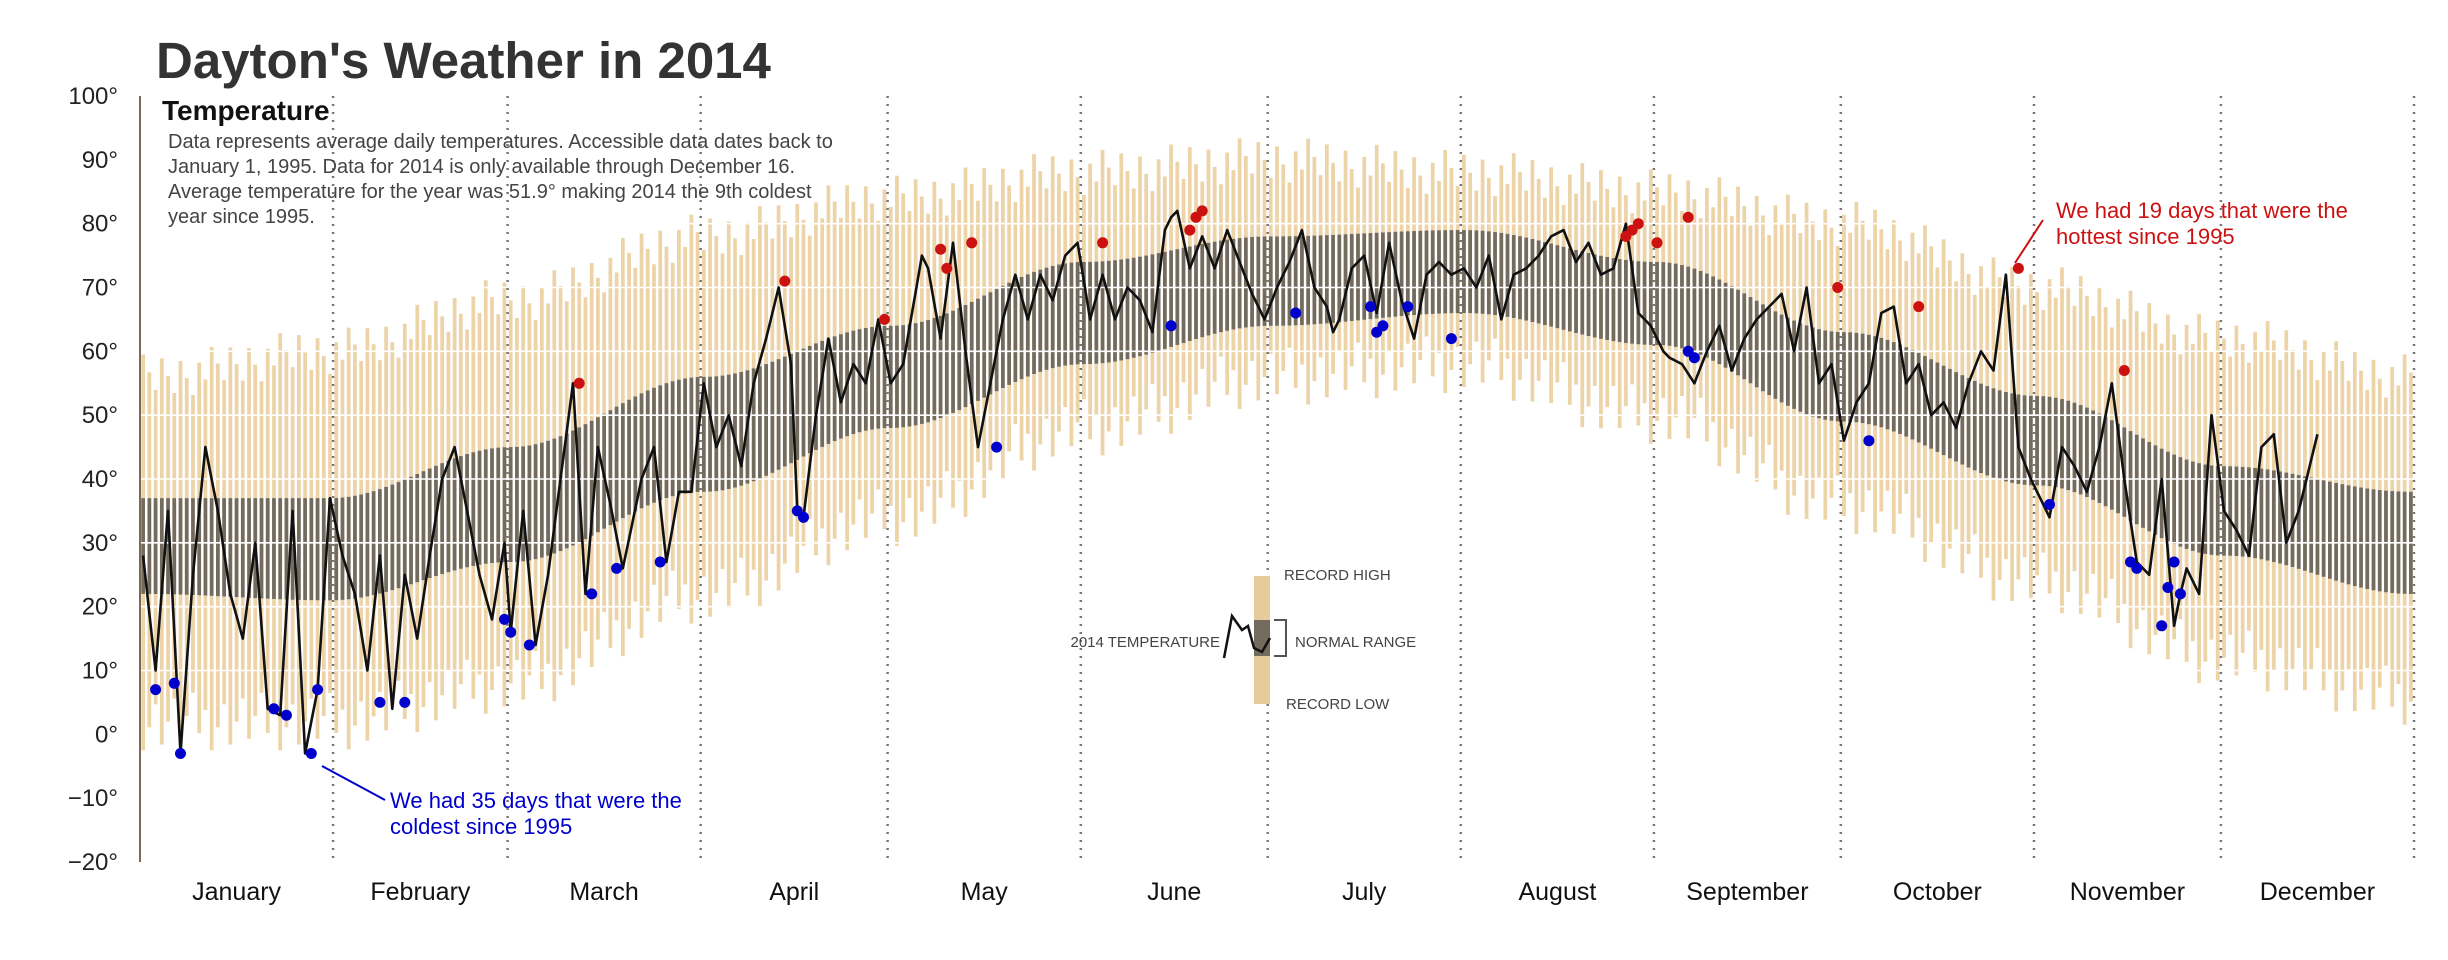  I want to click on y-tick-label: 80°, so click(100, 224).